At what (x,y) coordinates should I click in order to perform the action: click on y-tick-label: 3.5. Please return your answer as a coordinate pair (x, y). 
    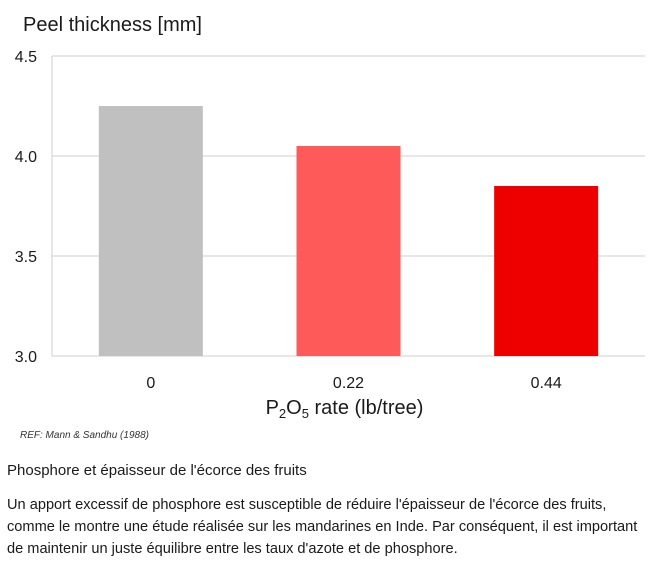
    Looking at the image, I should click on (26, 257).